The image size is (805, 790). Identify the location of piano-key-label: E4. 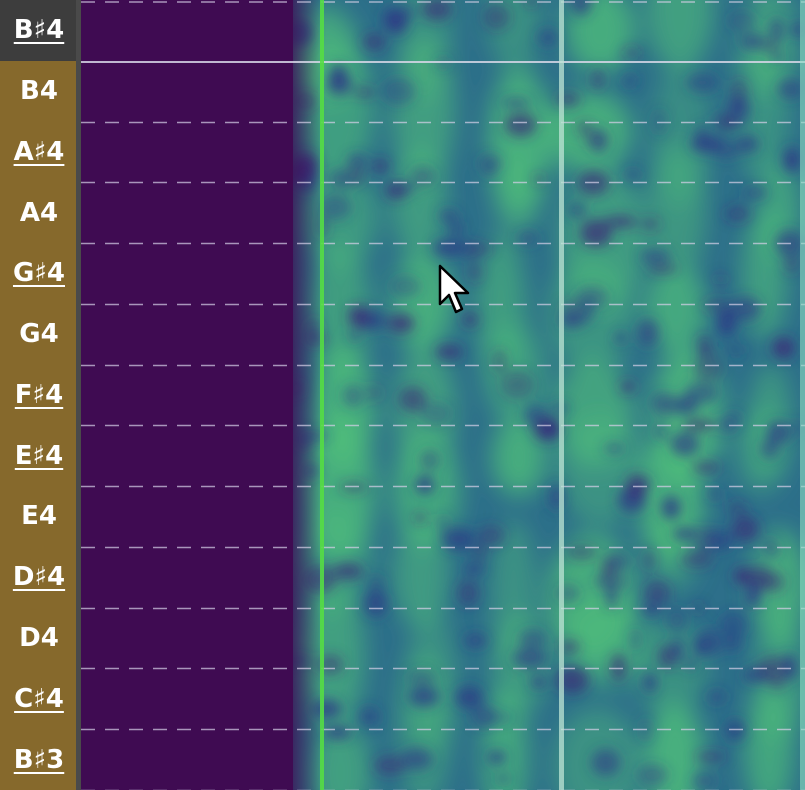
(39, 516).